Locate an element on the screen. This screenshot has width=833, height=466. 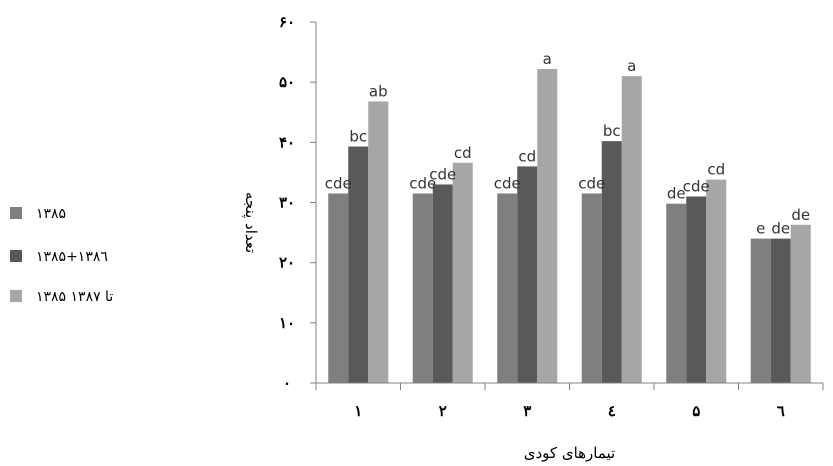
x-axis-title: تیمارهای کودی is located at coordinates (570, 453).